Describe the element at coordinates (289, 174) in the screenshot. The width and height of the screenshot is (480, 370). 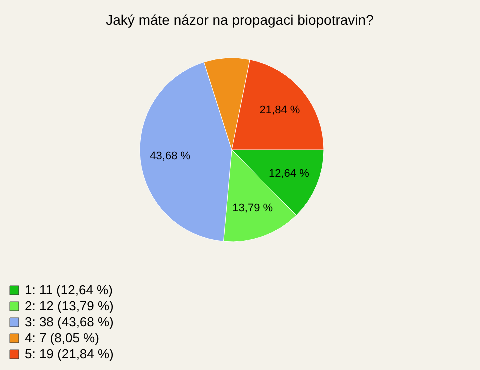
I see `data-label: 12,64 %` at that location.